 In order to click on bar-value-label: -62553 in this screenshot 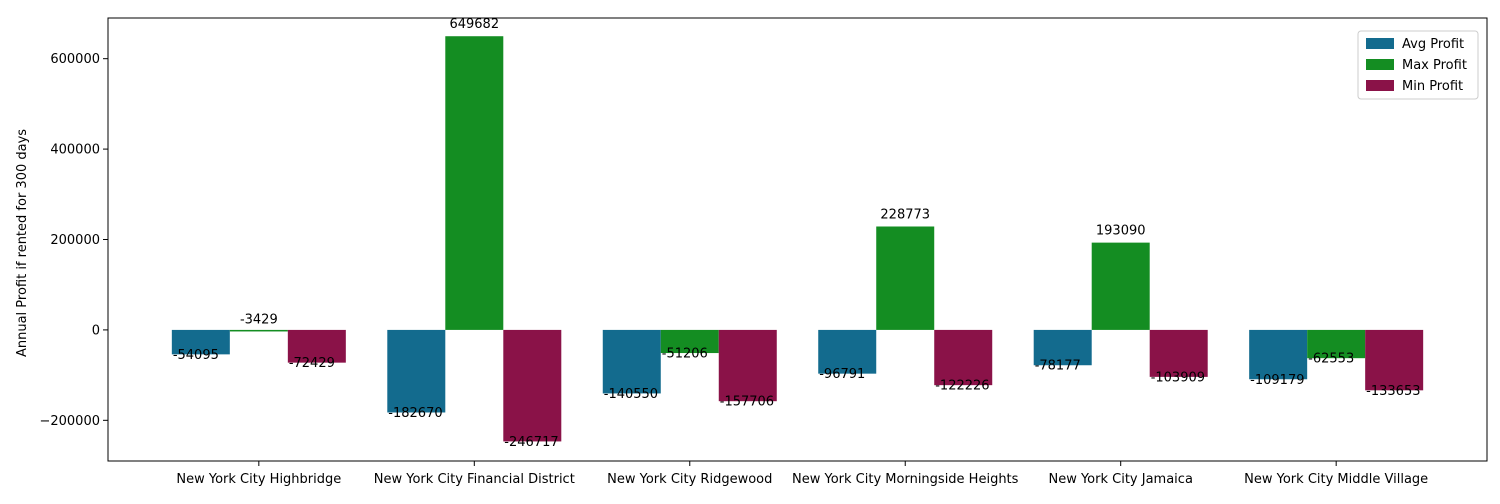, I will do `click(1331, 359)`.